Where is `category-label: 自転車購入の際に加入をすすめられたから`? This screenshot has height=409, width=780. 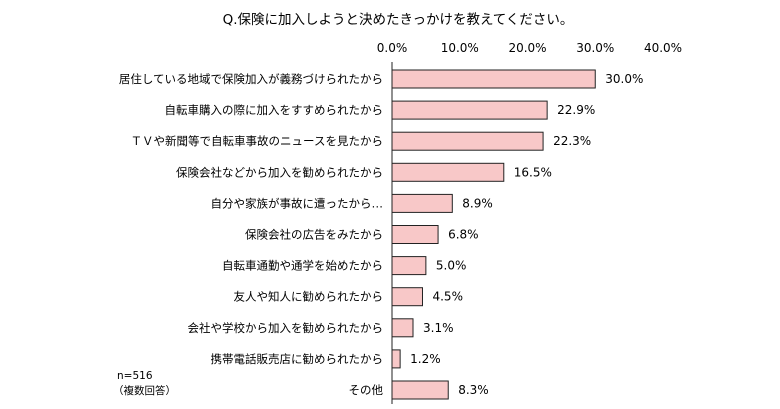
category-label: 自転車購入の際に加入をすすめられたから is located at coordinates (274, 110).